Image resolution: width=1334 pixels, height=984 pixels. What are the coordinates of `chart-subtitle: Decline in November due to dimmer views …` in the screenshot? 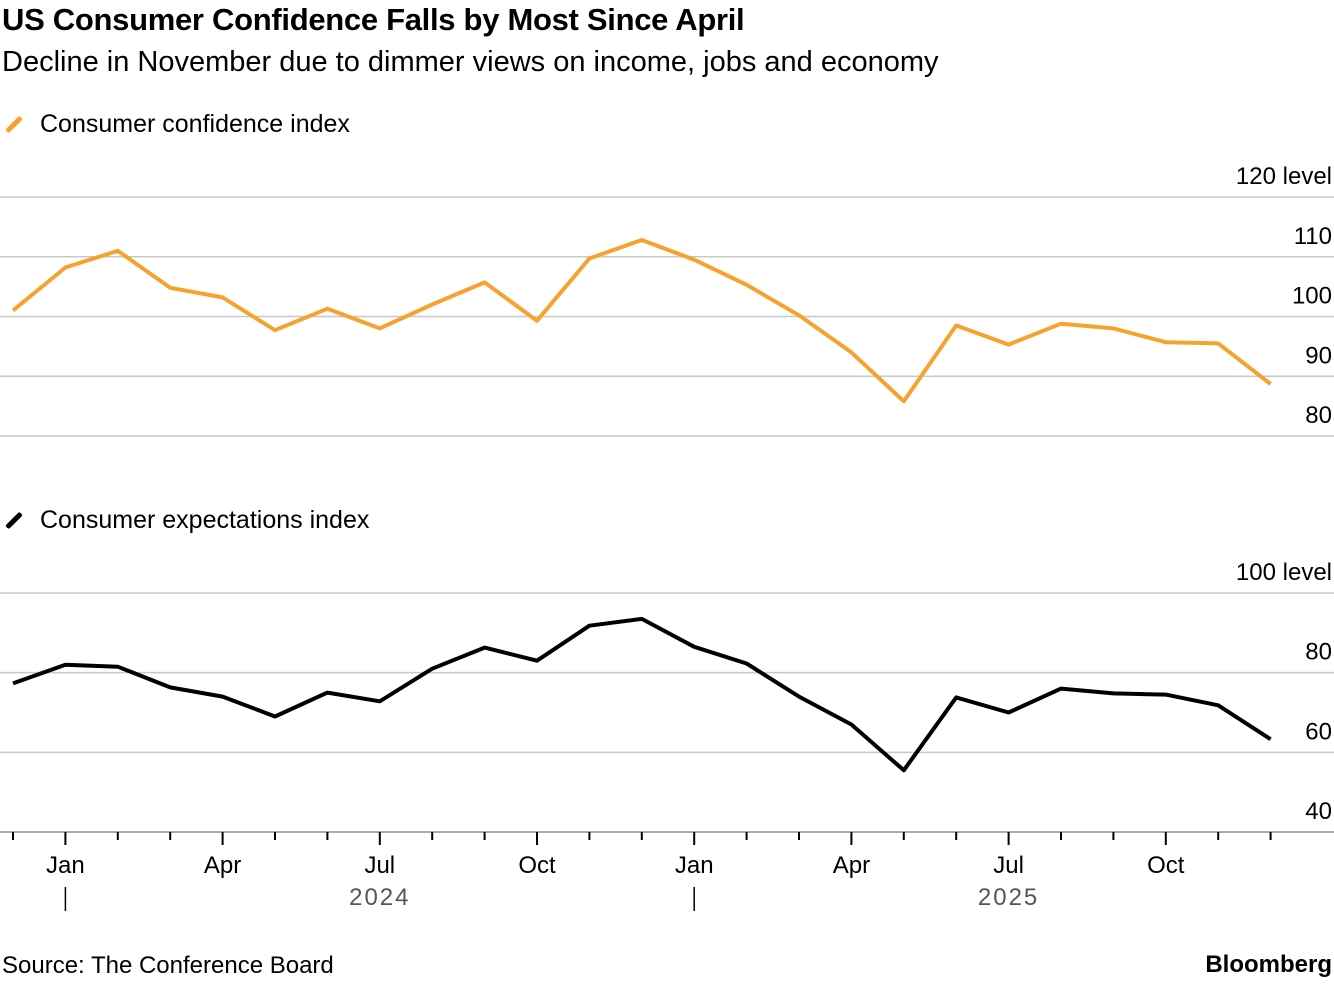 It's located at (470, 62).